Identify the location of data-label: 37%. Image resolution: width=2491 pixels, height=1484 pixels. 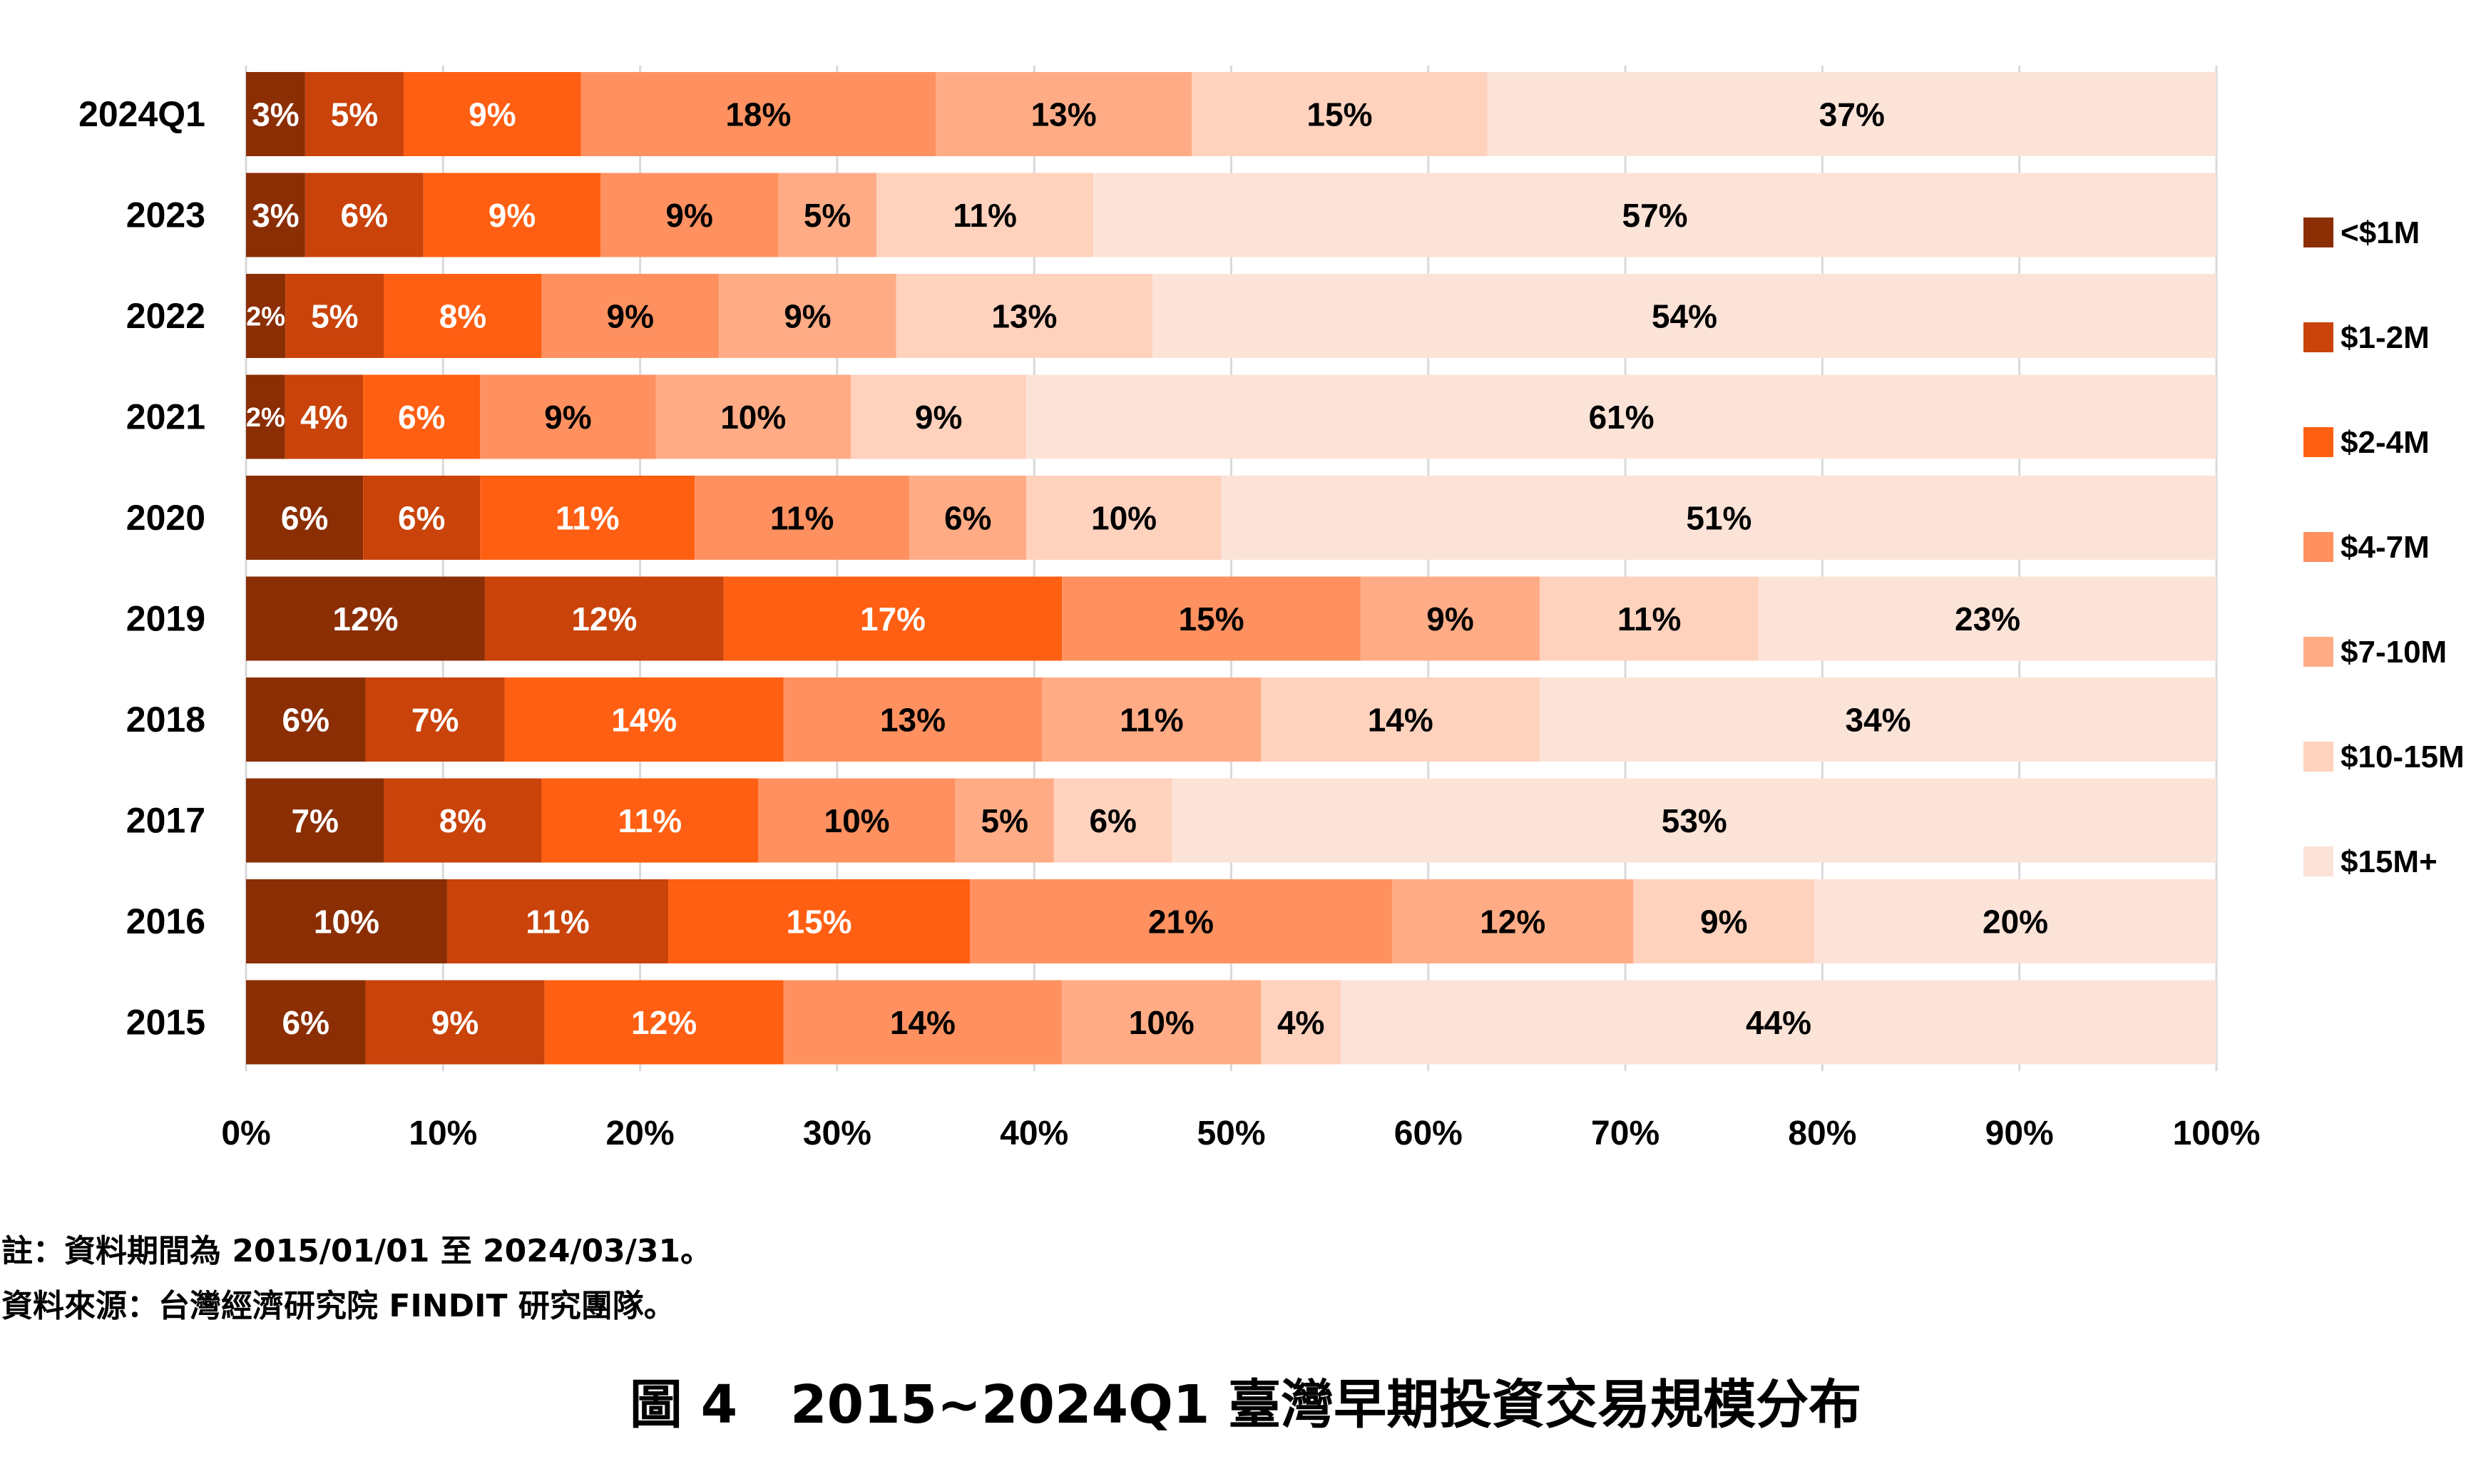
(1852, 114).